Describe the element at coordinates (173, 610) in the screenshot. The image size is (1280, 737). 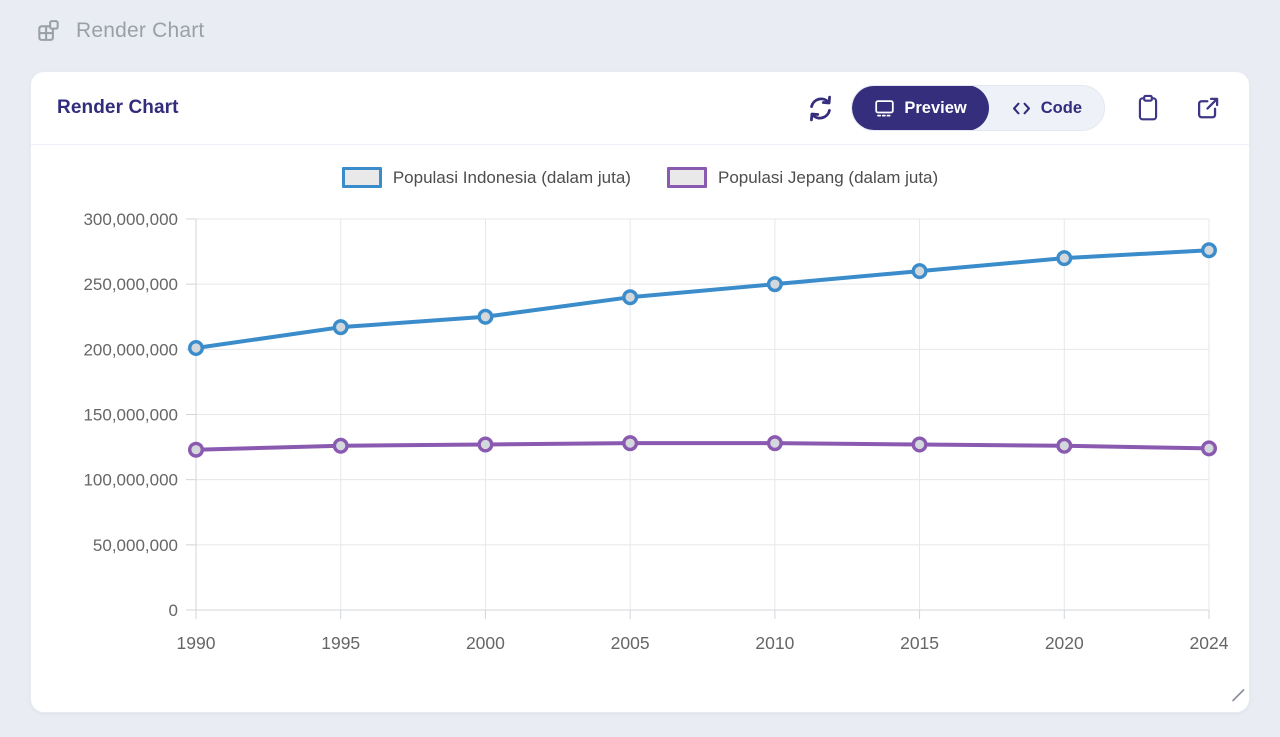
I see `svg-text: 0` at that location.